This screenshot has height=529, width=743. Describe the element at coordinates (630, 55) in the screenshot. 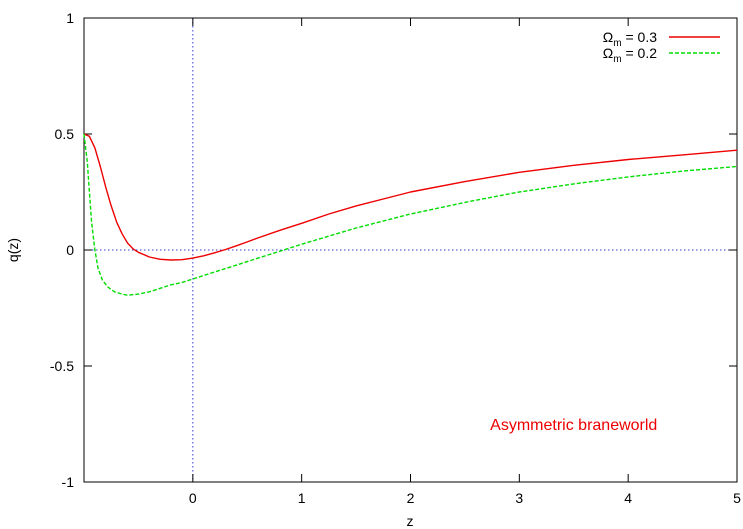

I see `legend-label-2: Ωm = 0.2` at that location.